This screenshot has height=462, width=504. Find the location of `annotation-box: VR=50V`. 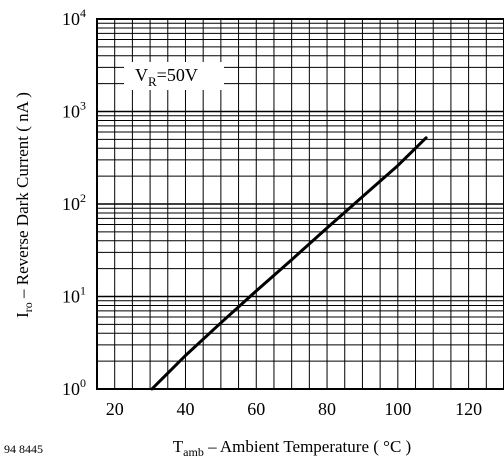

annotation-box: VR=50V is located at coordinates (174, 76).